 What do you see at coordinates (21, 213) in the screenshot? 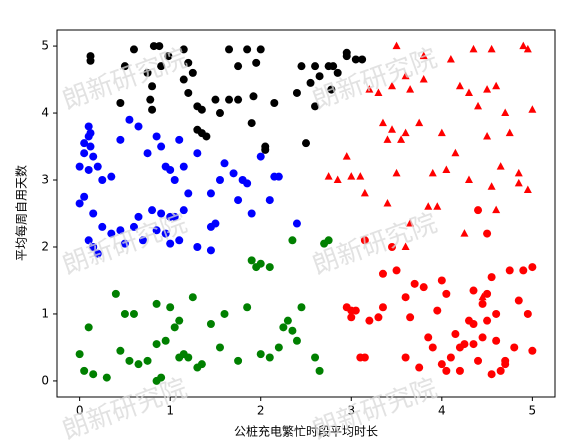
I see `y-axis-label: 平均每周自用天数` at bounding box center [21, 213].